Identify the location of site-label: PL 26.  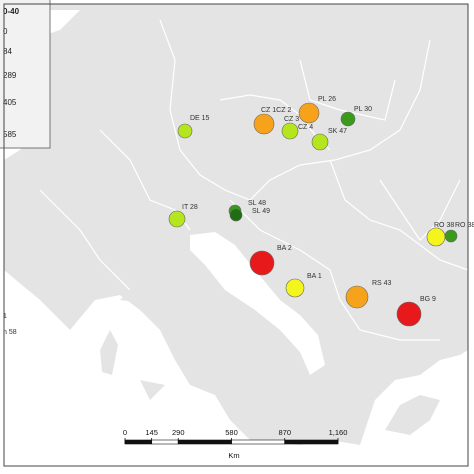
(327, 99).